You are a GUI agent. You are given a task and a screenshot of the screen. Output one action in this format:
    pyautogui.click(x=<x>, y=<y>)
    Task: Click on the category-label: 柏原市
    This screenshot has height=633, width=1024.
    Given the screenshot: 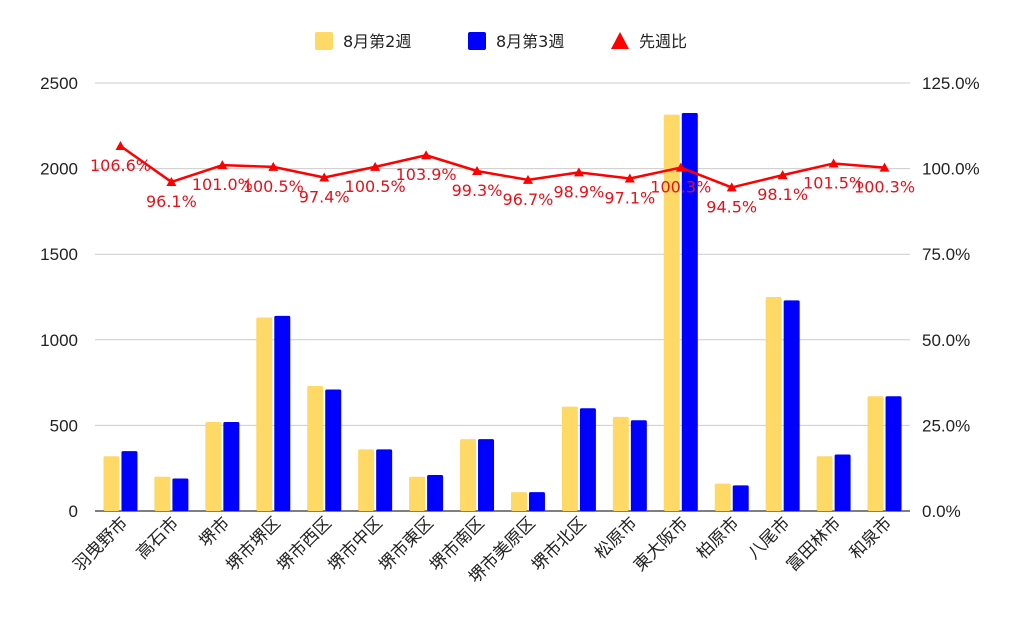 What is the action you would take?
    pyautogui.click(x=718, y=538)
    